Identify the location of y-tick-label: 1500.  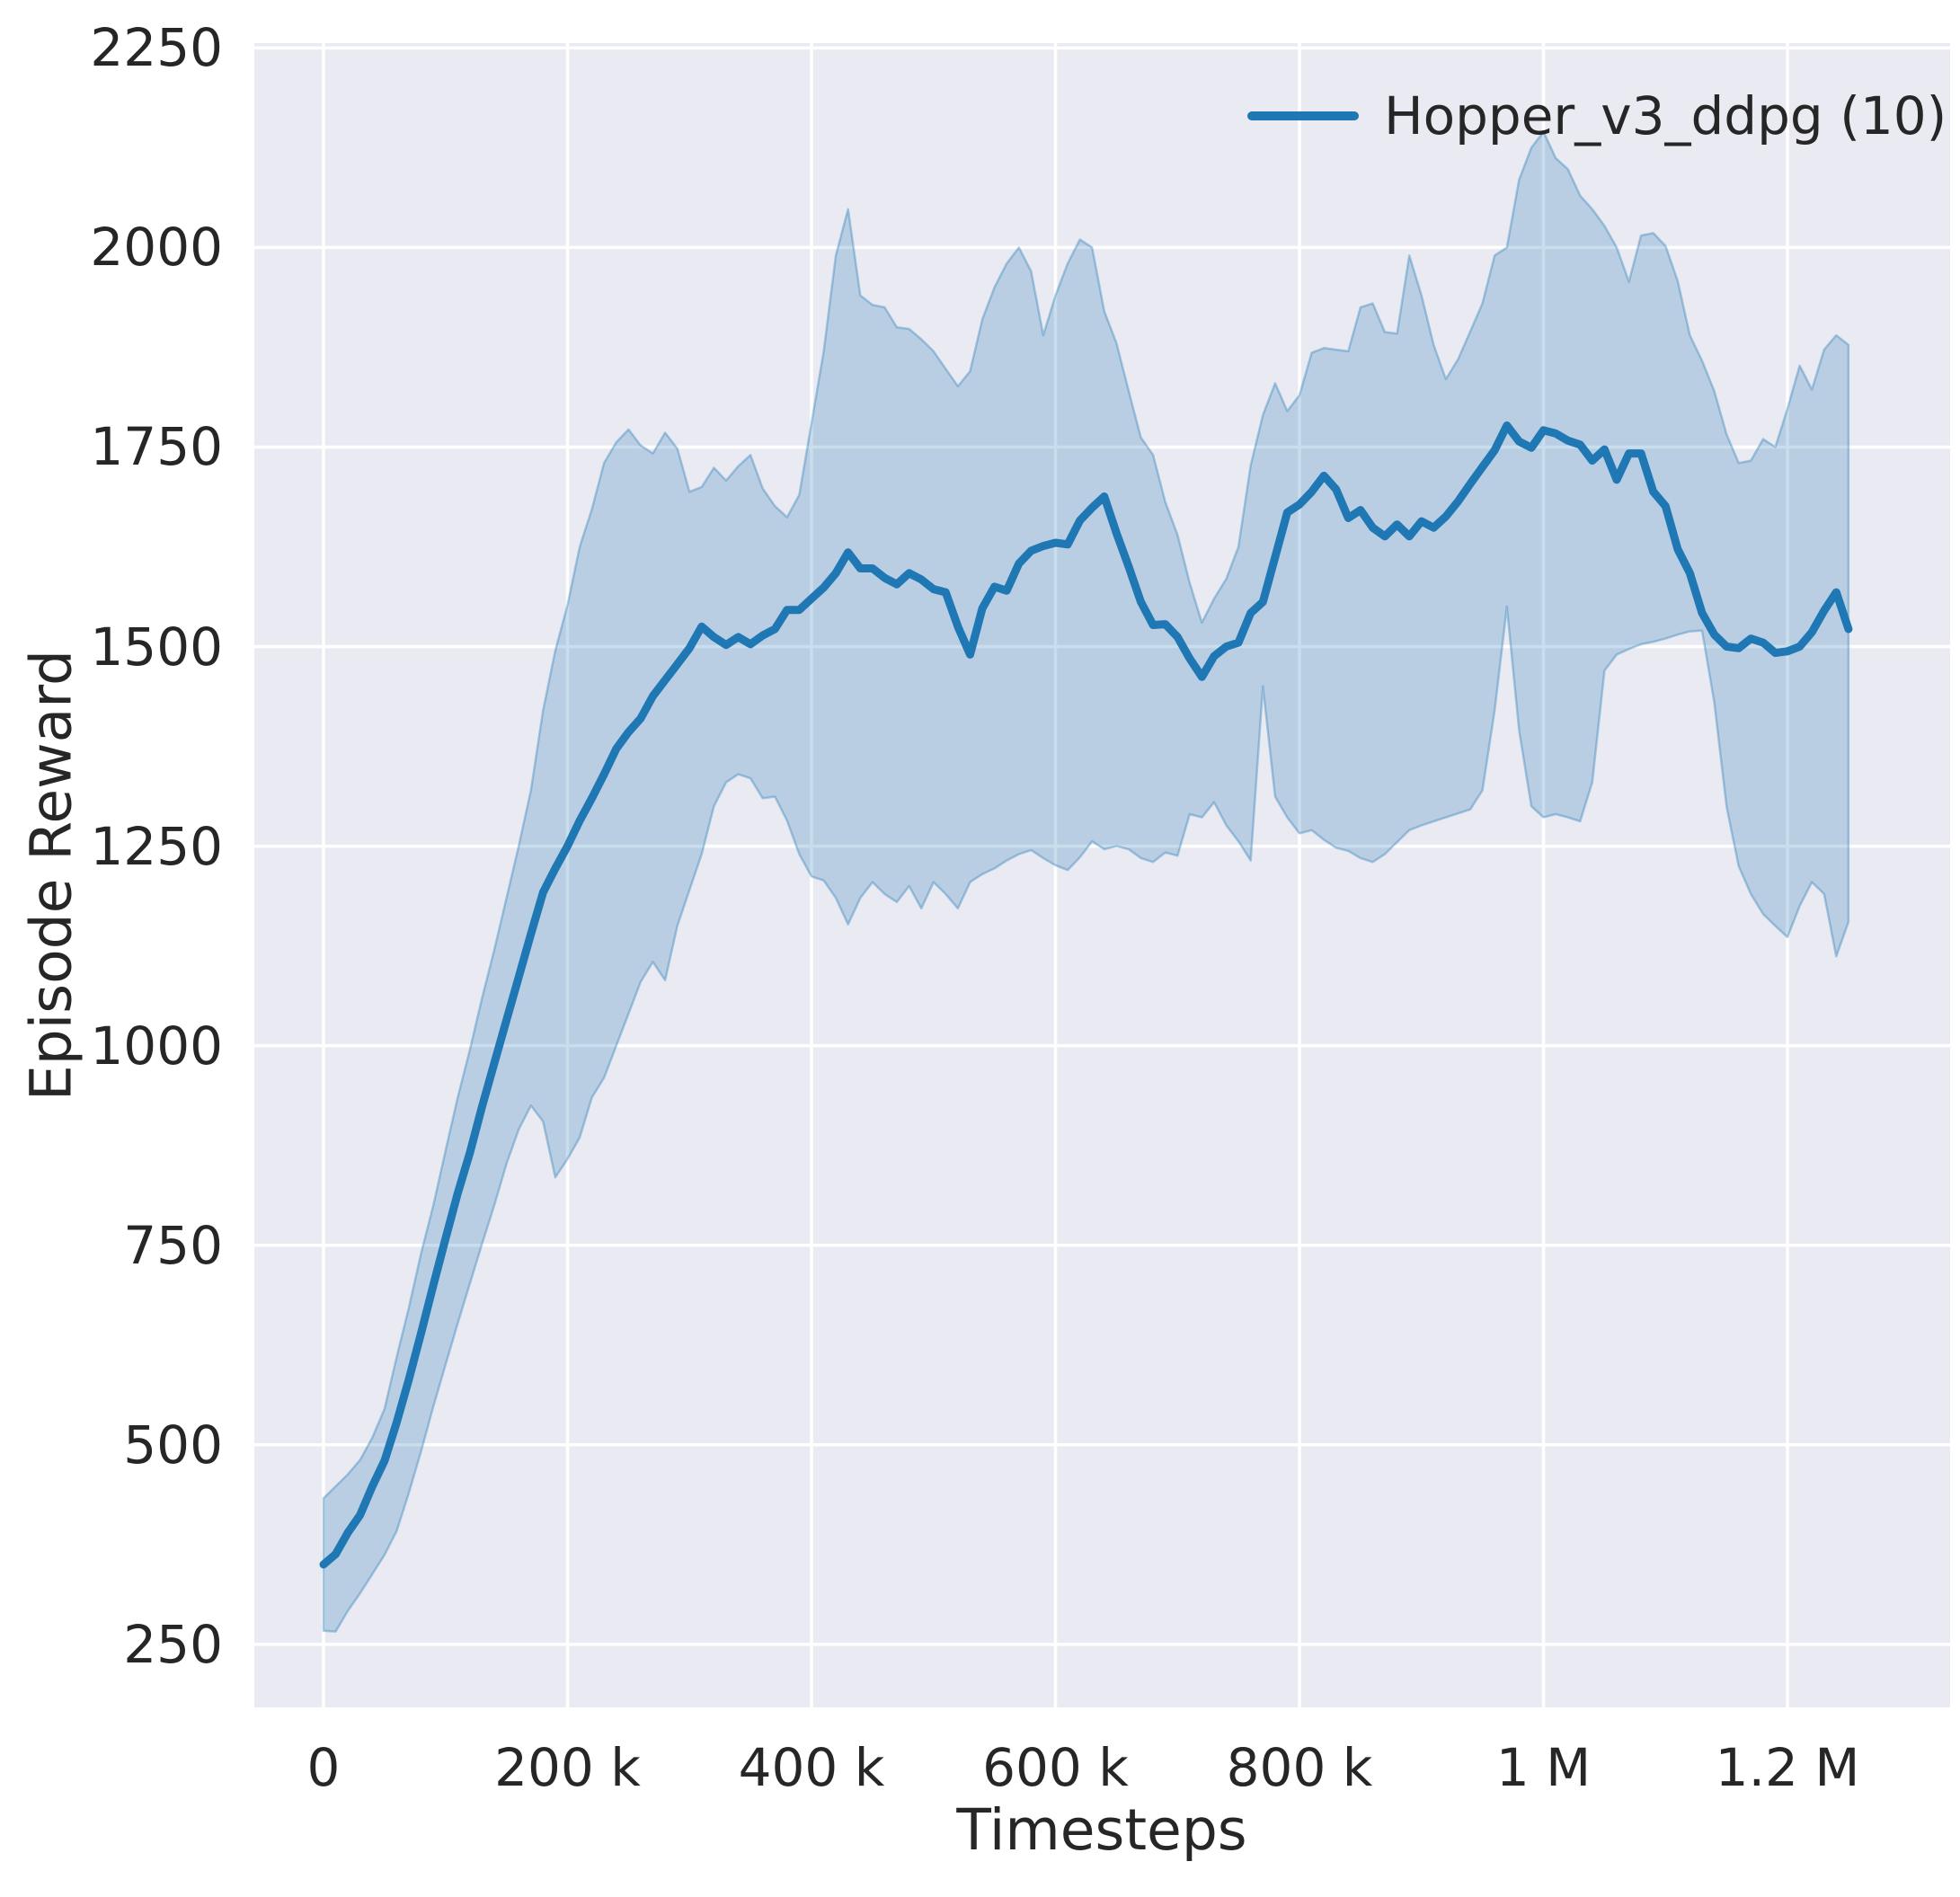
(157, 647).